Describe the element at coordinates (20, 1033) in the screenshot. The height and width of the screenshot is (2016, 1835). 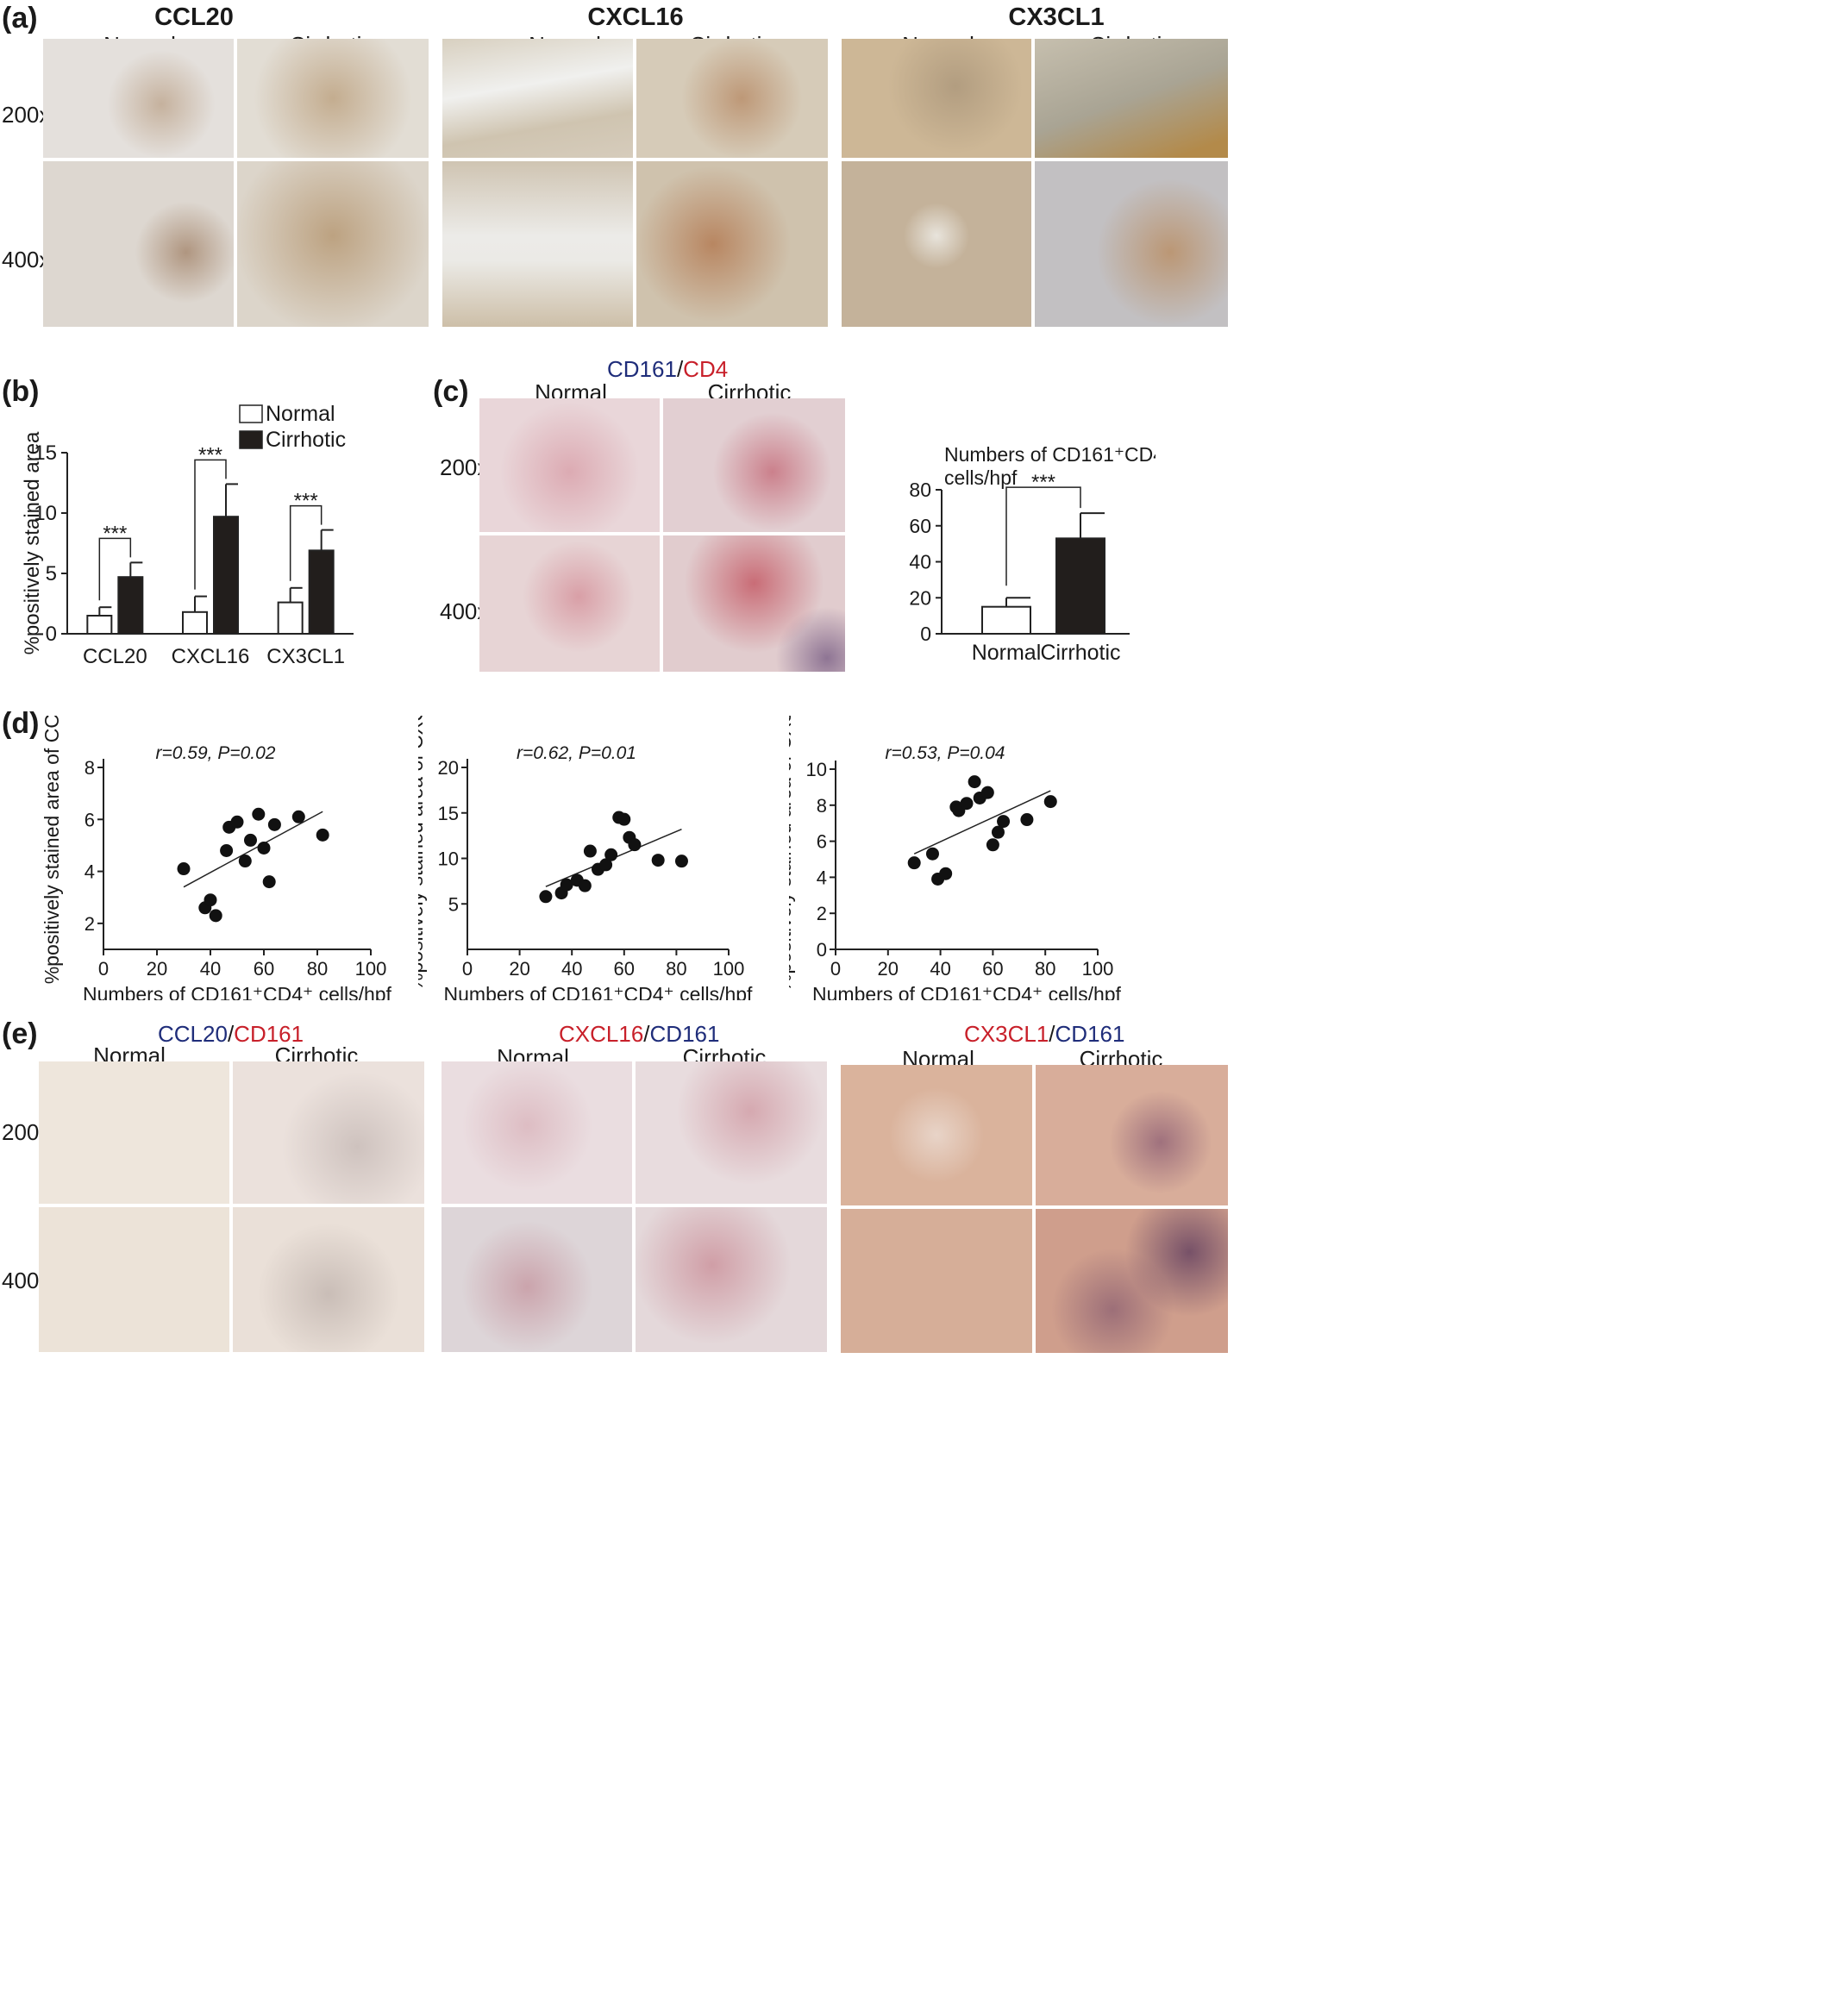
I see `panel-e-letter: (e)` at that location.